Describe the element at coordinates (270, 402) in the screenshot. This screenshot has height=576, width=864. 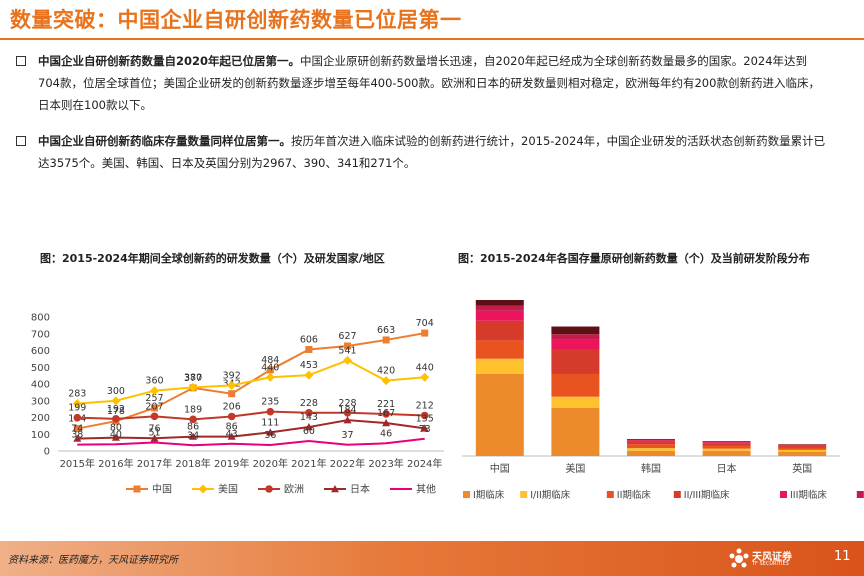
I see `data-label: 235` at that location.